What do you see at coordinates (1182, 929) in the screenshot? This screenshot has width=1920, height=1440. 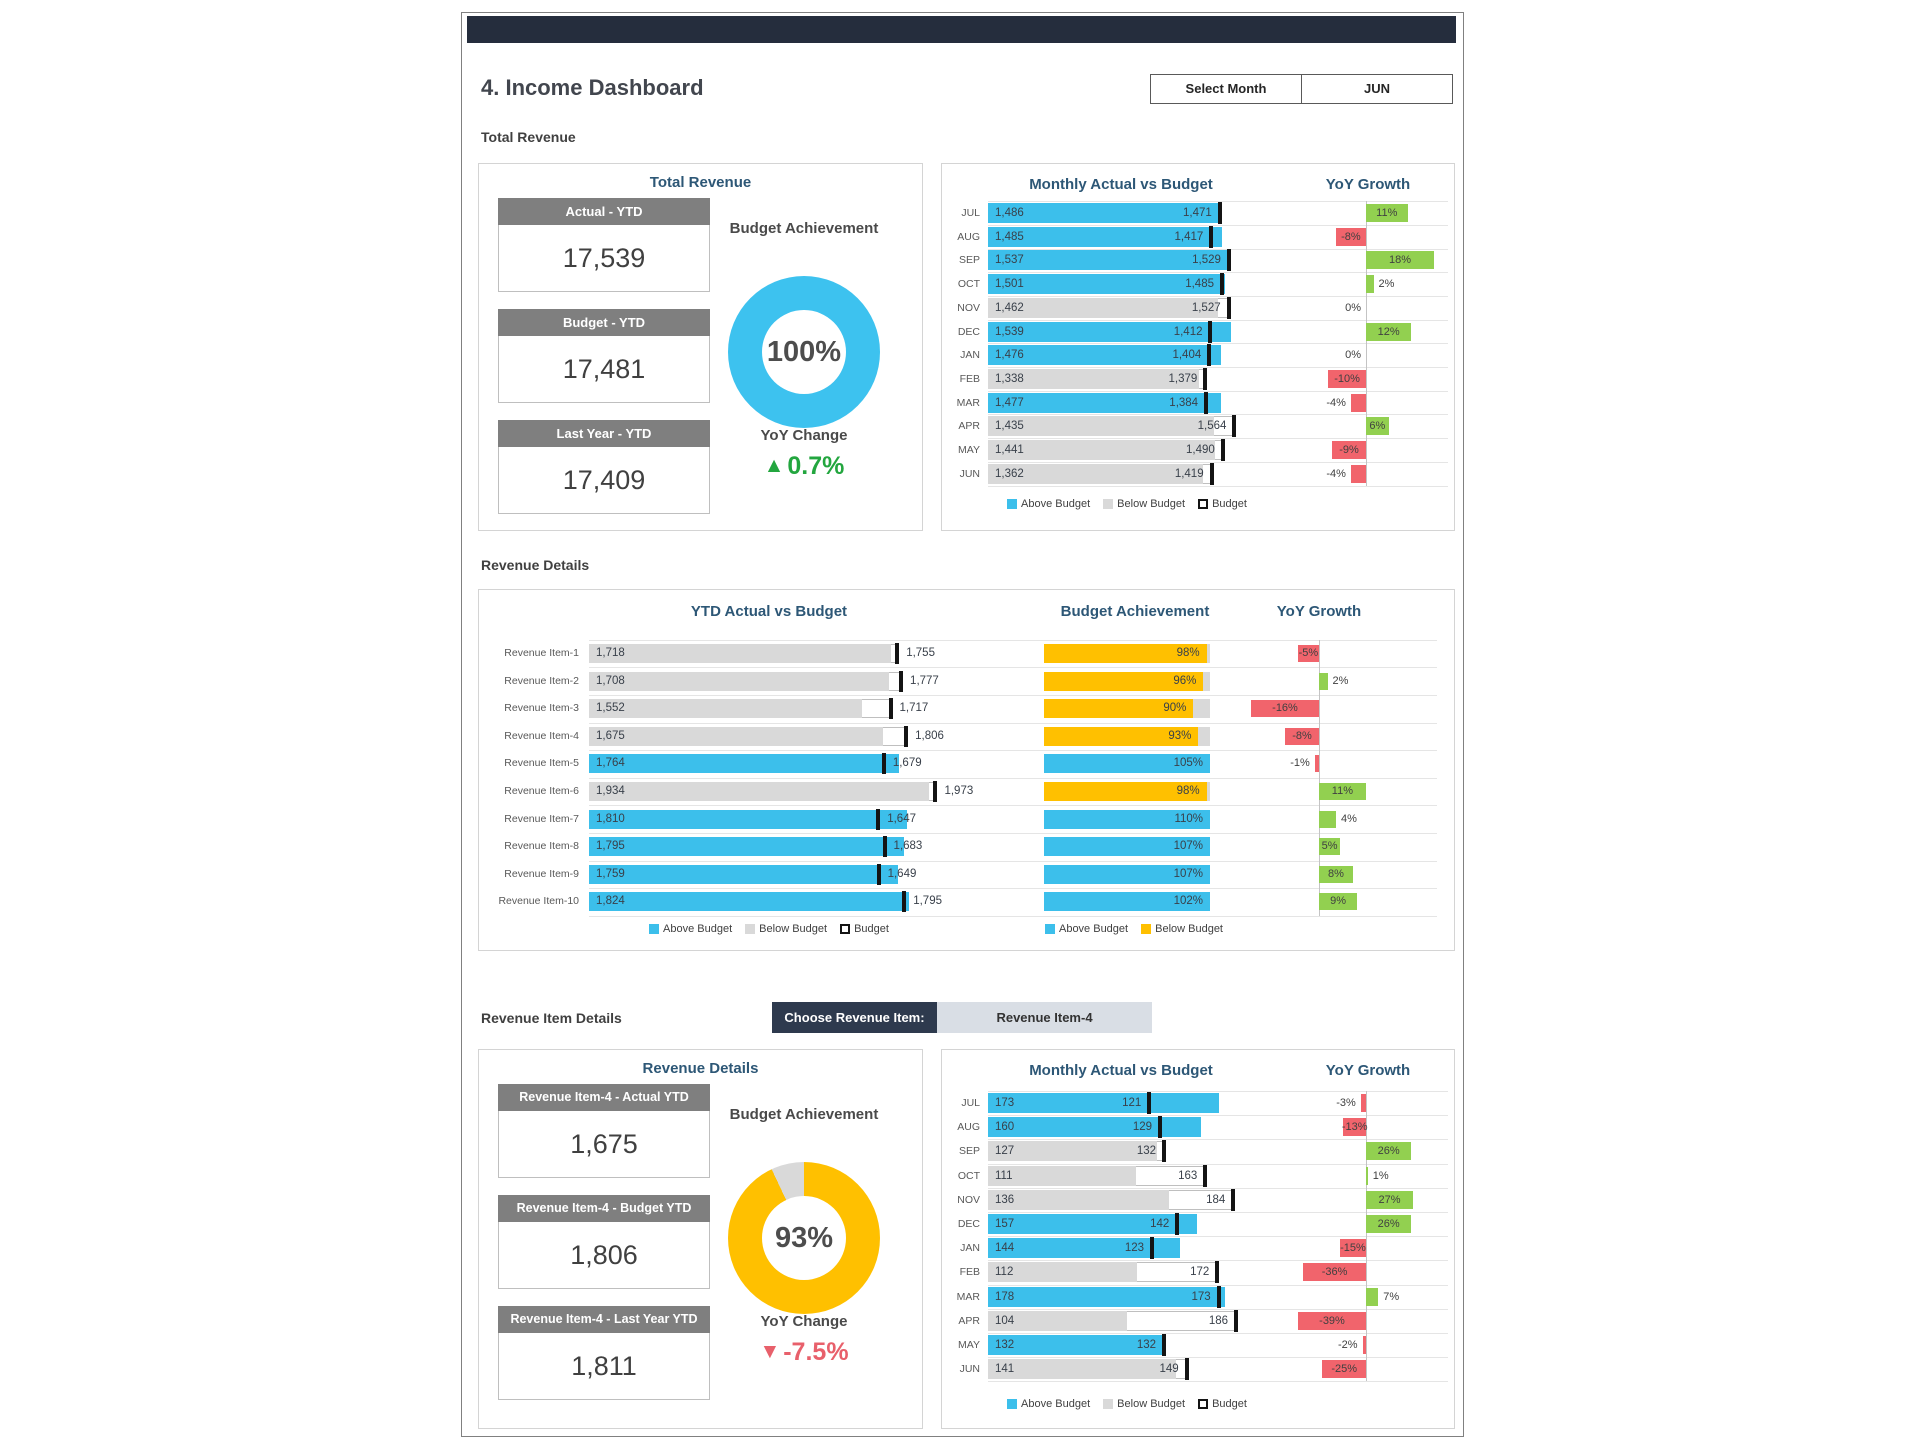 I see `legend-item: Below Budget` at bounding box center [1182, 929].